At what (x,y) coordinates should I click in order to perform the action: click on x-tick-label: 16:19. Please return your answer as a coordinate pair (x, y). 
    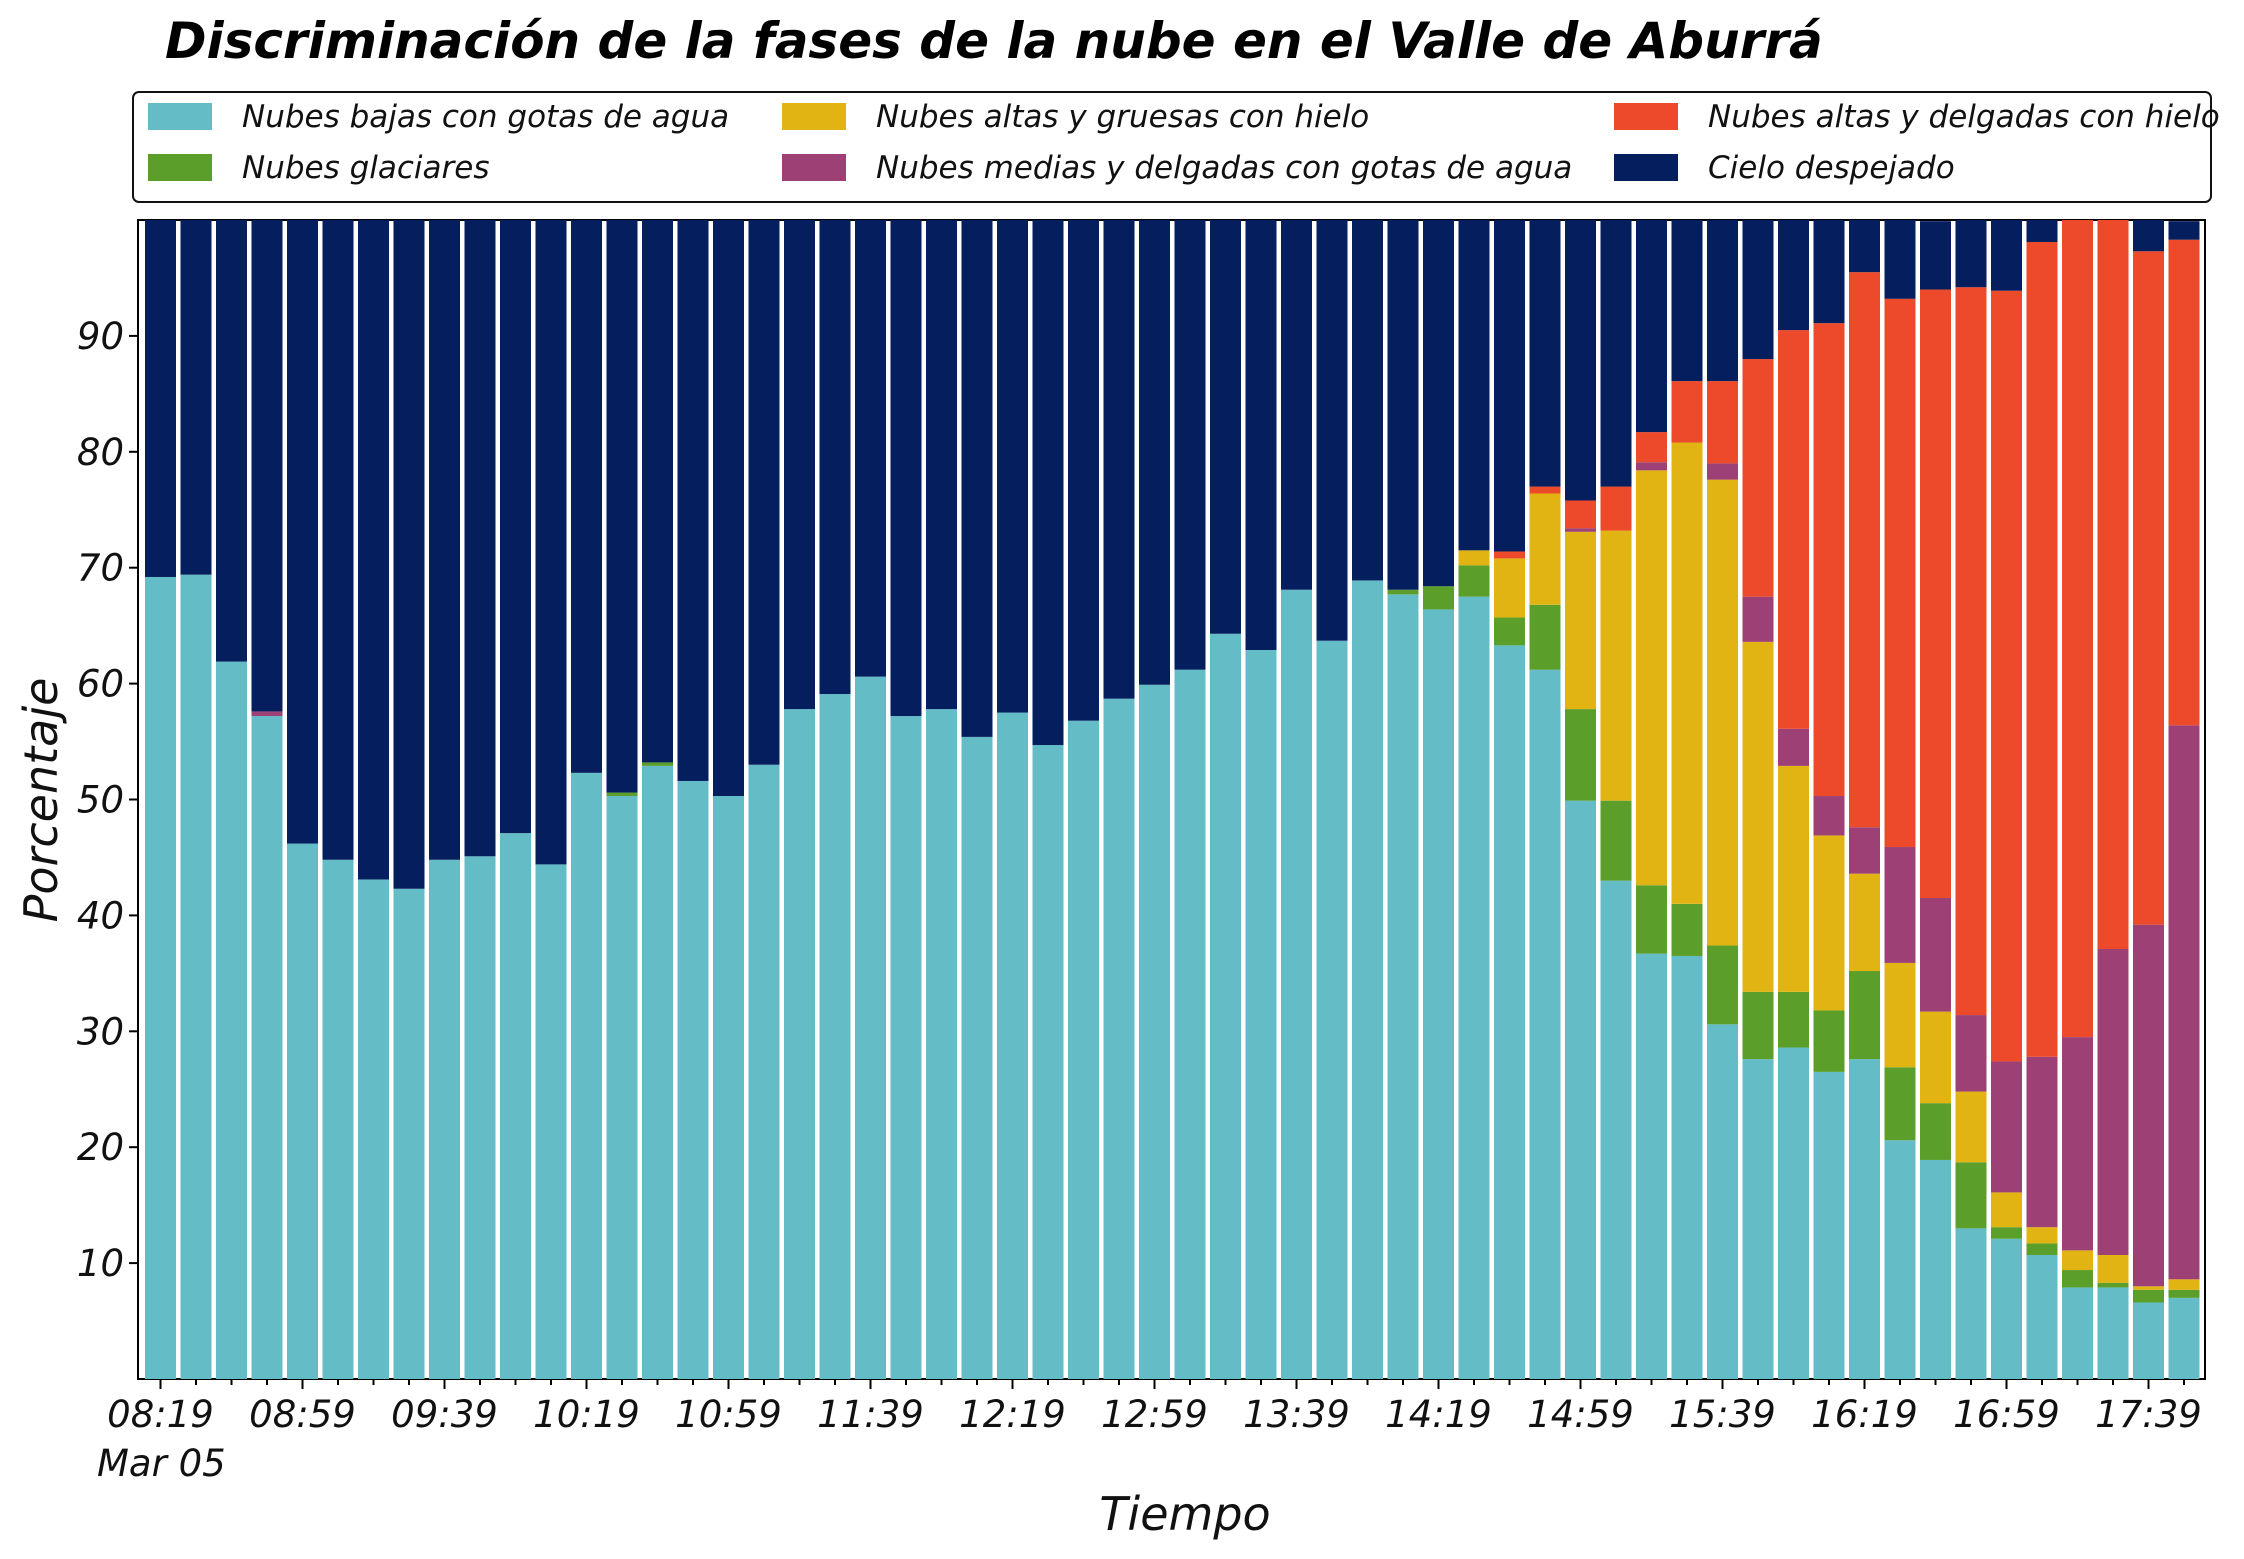
    Looking at the image, I should click on (1864, 1414).